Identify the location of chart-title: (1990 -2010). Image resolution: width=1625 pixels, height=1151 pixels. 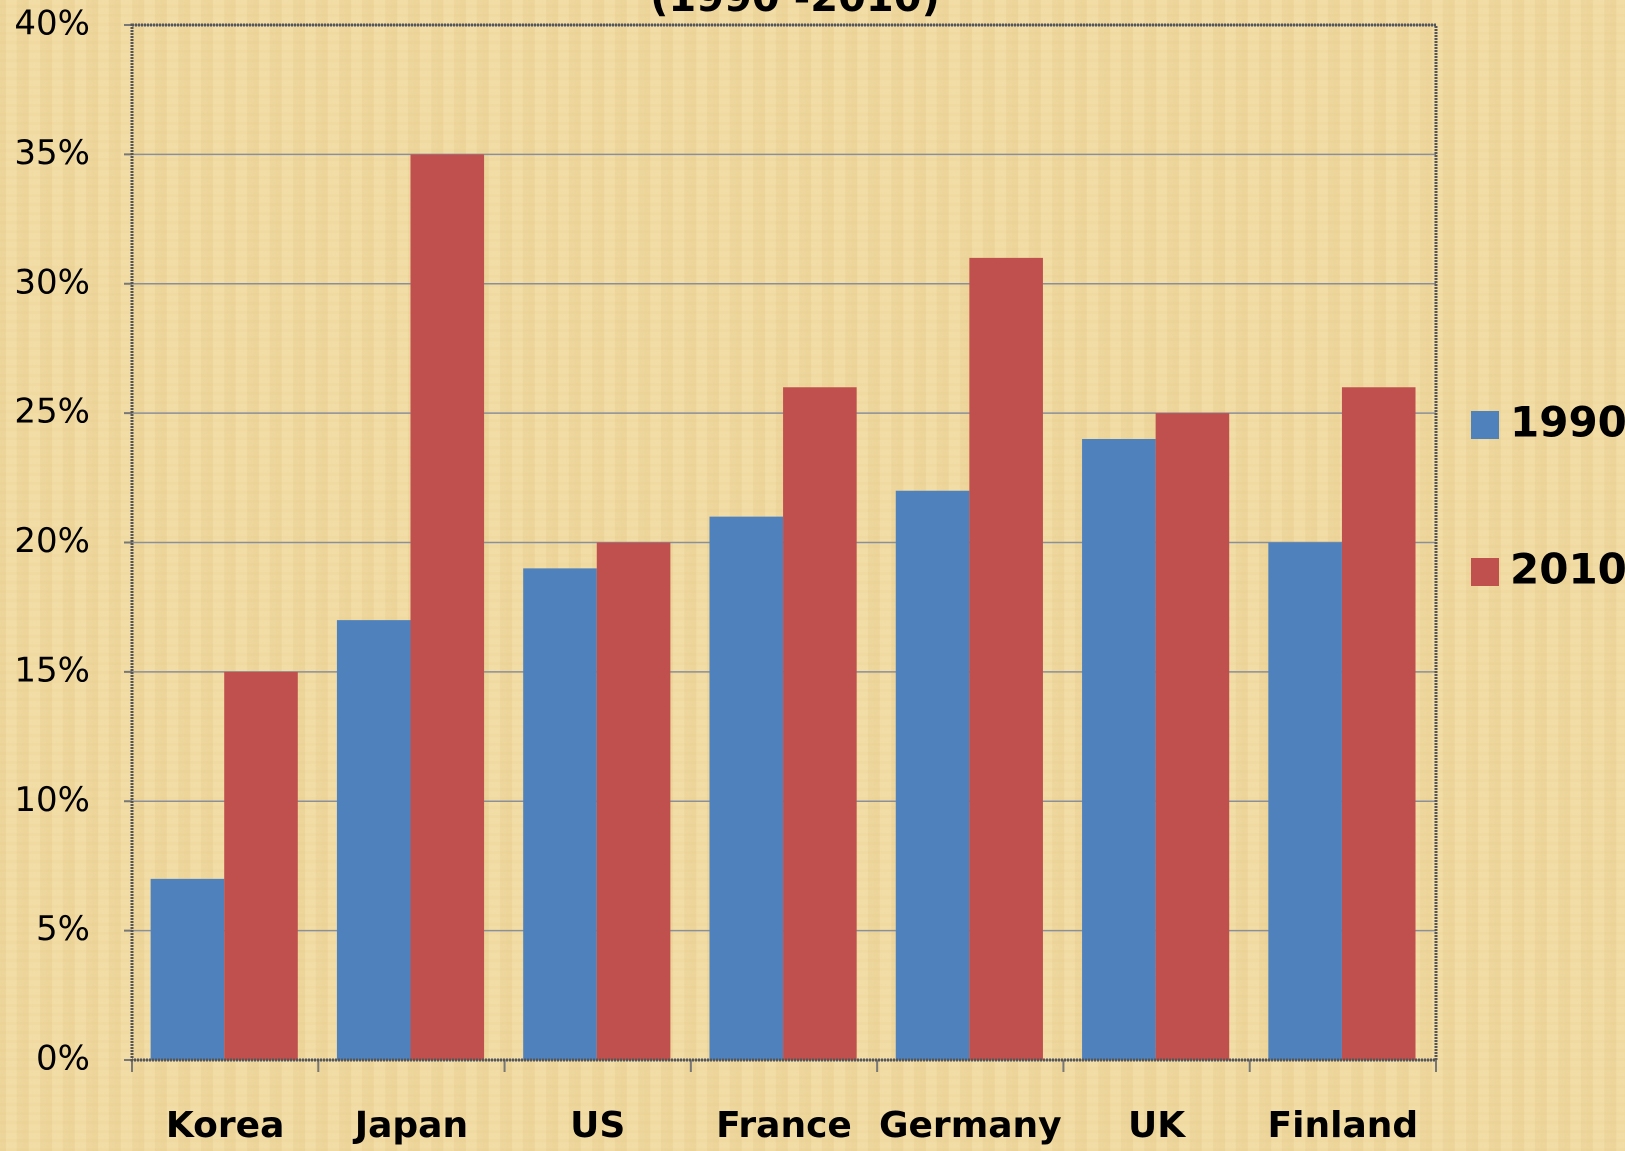
(795, 10).